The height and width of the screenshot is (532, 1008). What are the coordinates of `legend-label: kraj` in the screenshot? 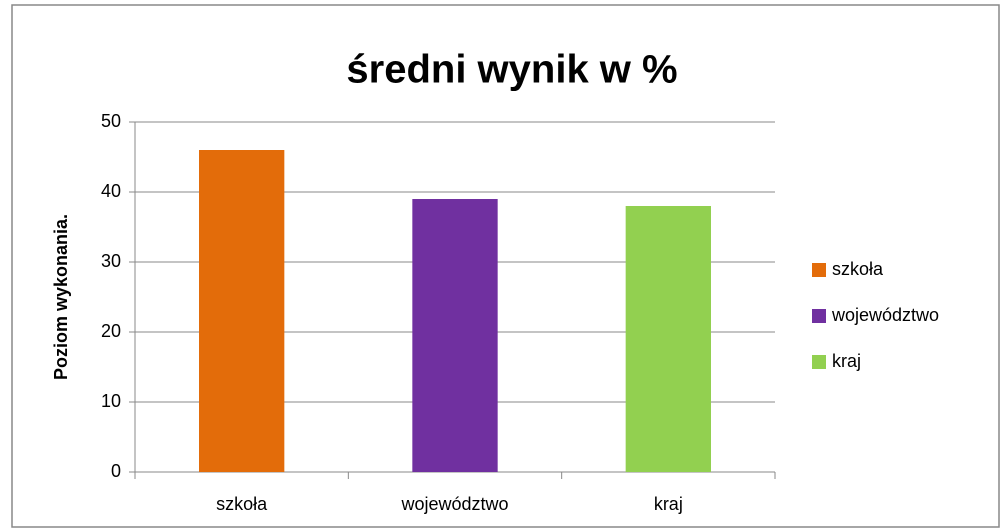 It's located at (846, 361).